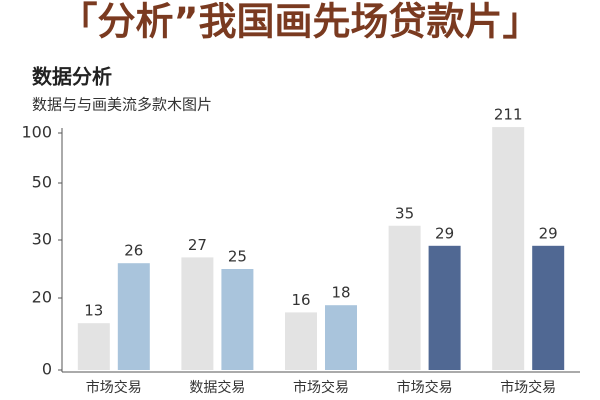  What do you see at coordinates (133, 251) in the screenshot?
I see `data-label: 26` at bounding box center [133, 251].